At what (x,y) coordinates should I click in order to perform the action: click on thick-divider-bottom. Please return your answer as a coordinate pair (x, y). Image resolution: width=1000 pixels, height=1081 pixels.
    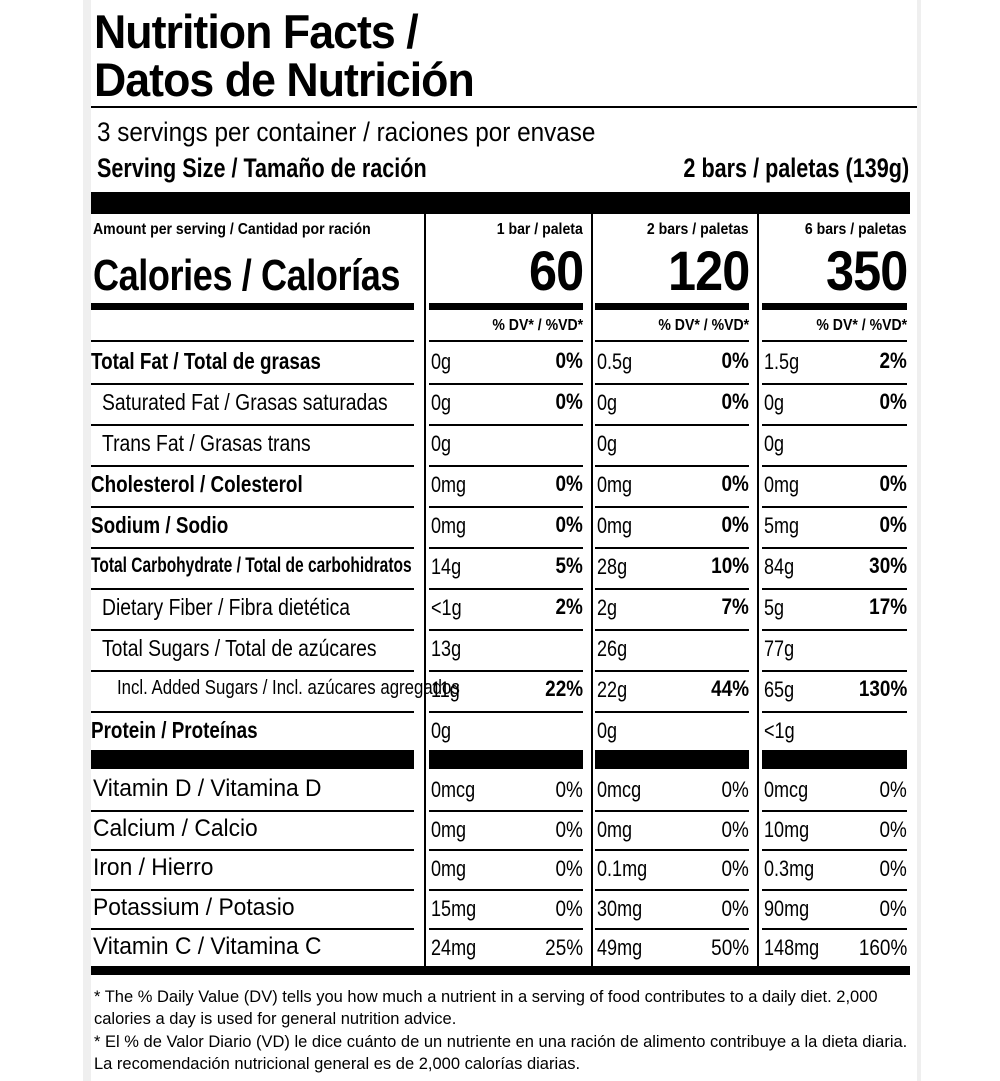
    Looking at the image, I should click on (500, 970).